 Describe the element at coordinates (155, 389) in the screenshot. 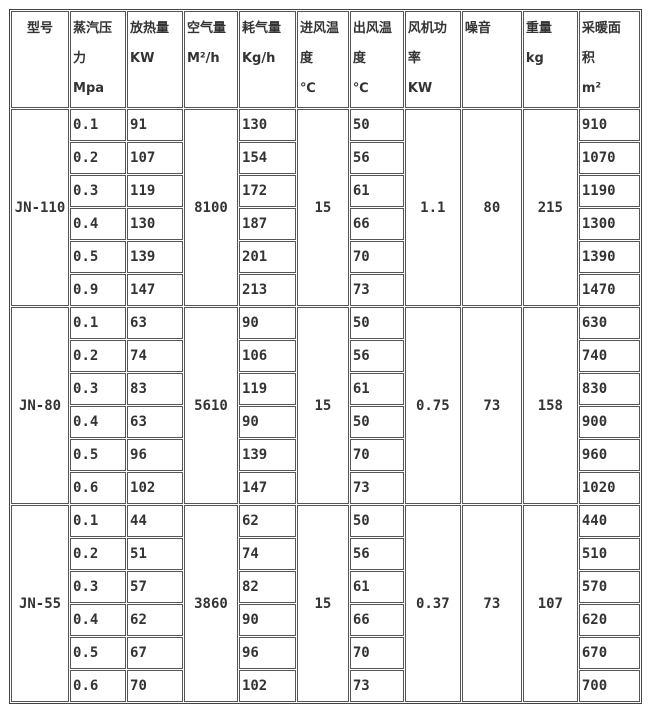

I see `heat-cell: 83` at that location.